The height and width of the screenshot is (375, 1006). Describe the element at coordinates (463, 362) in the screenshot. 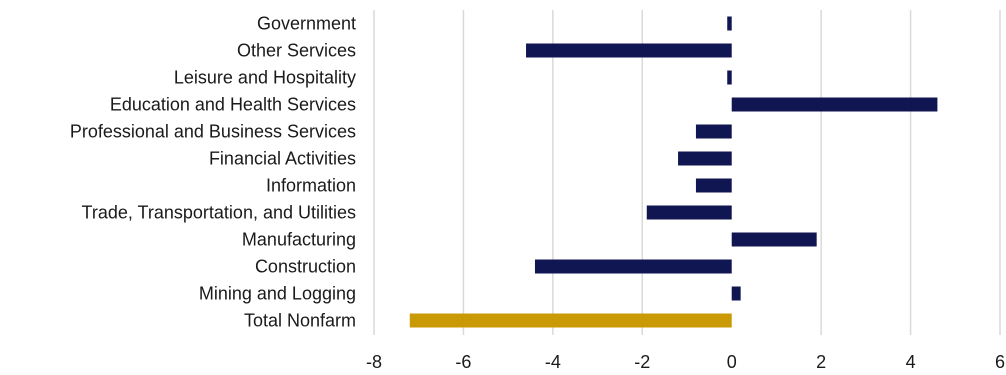

I see `x-tick-label: -6` at that location.